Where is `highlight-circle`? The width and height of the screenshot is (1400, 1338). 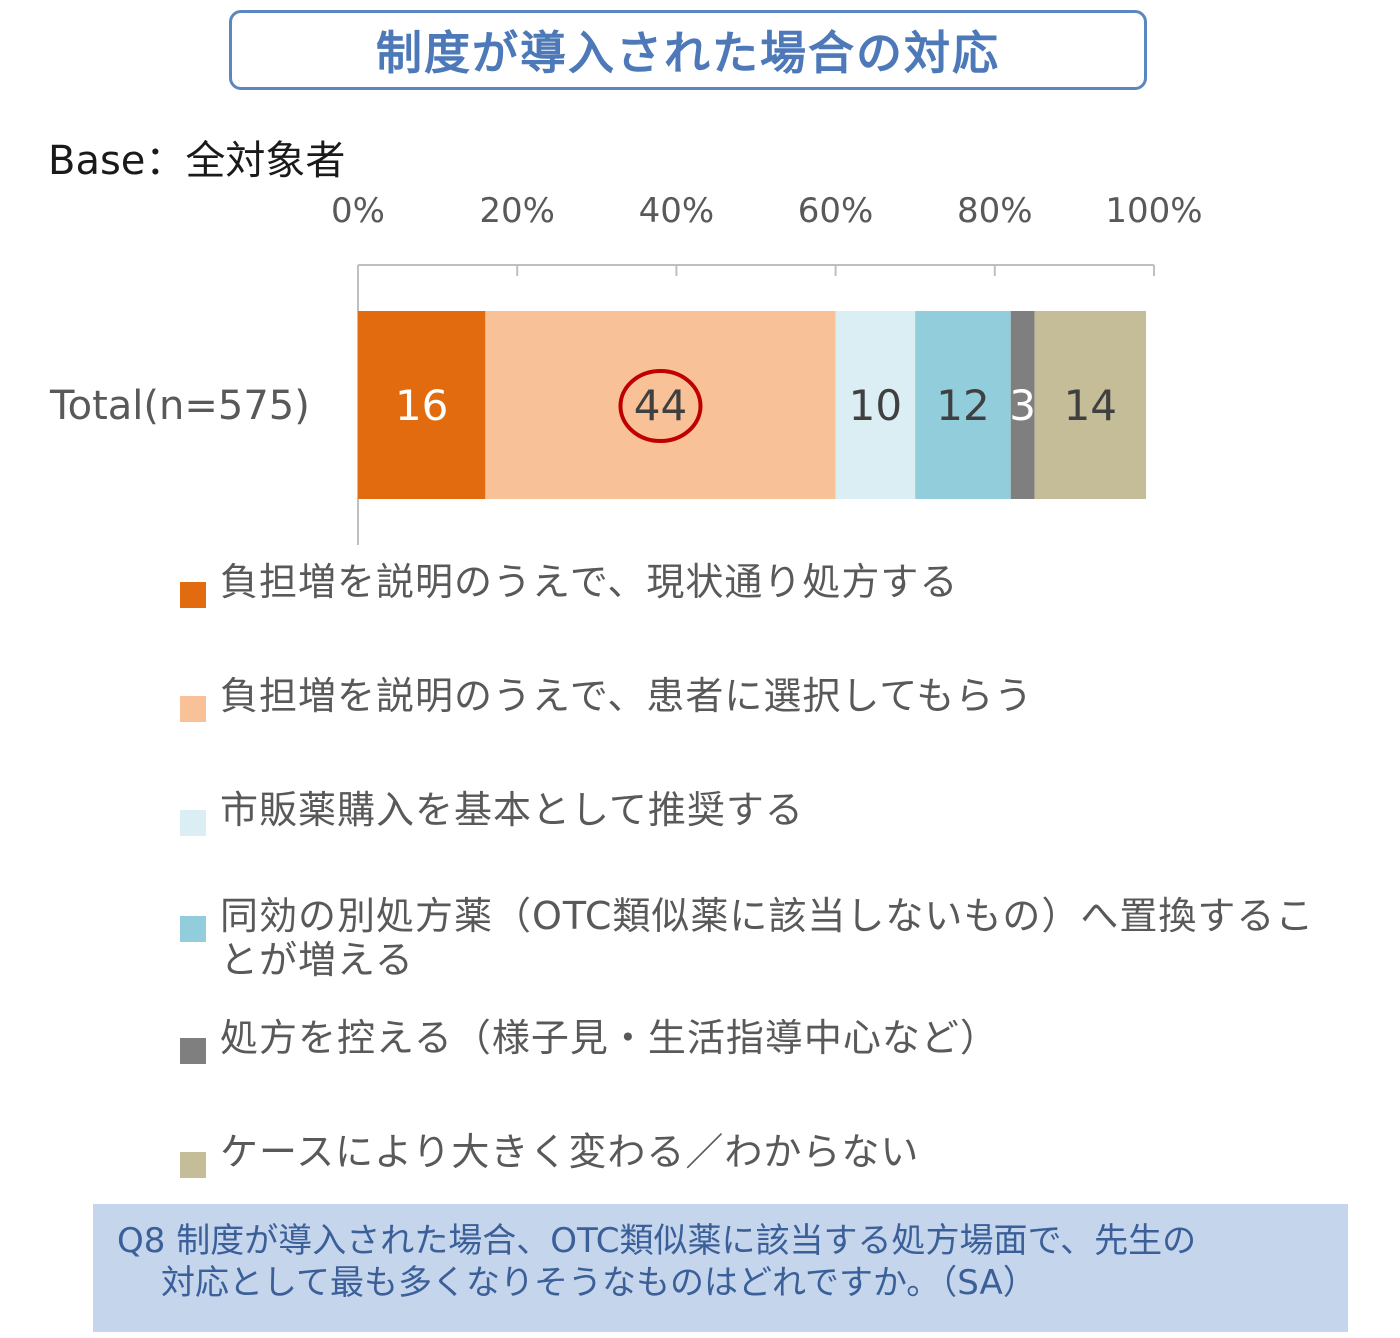 highlight-circle is located at coordinates (660, 406).